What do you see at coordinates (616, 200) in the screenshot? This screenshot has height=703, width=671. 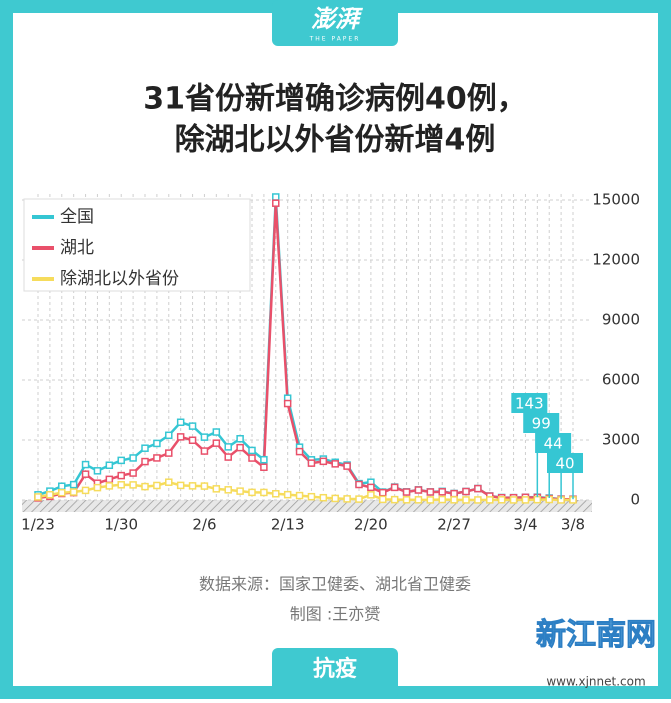 I see `y-tick-label: 15000` at bounding box center [616, 200].